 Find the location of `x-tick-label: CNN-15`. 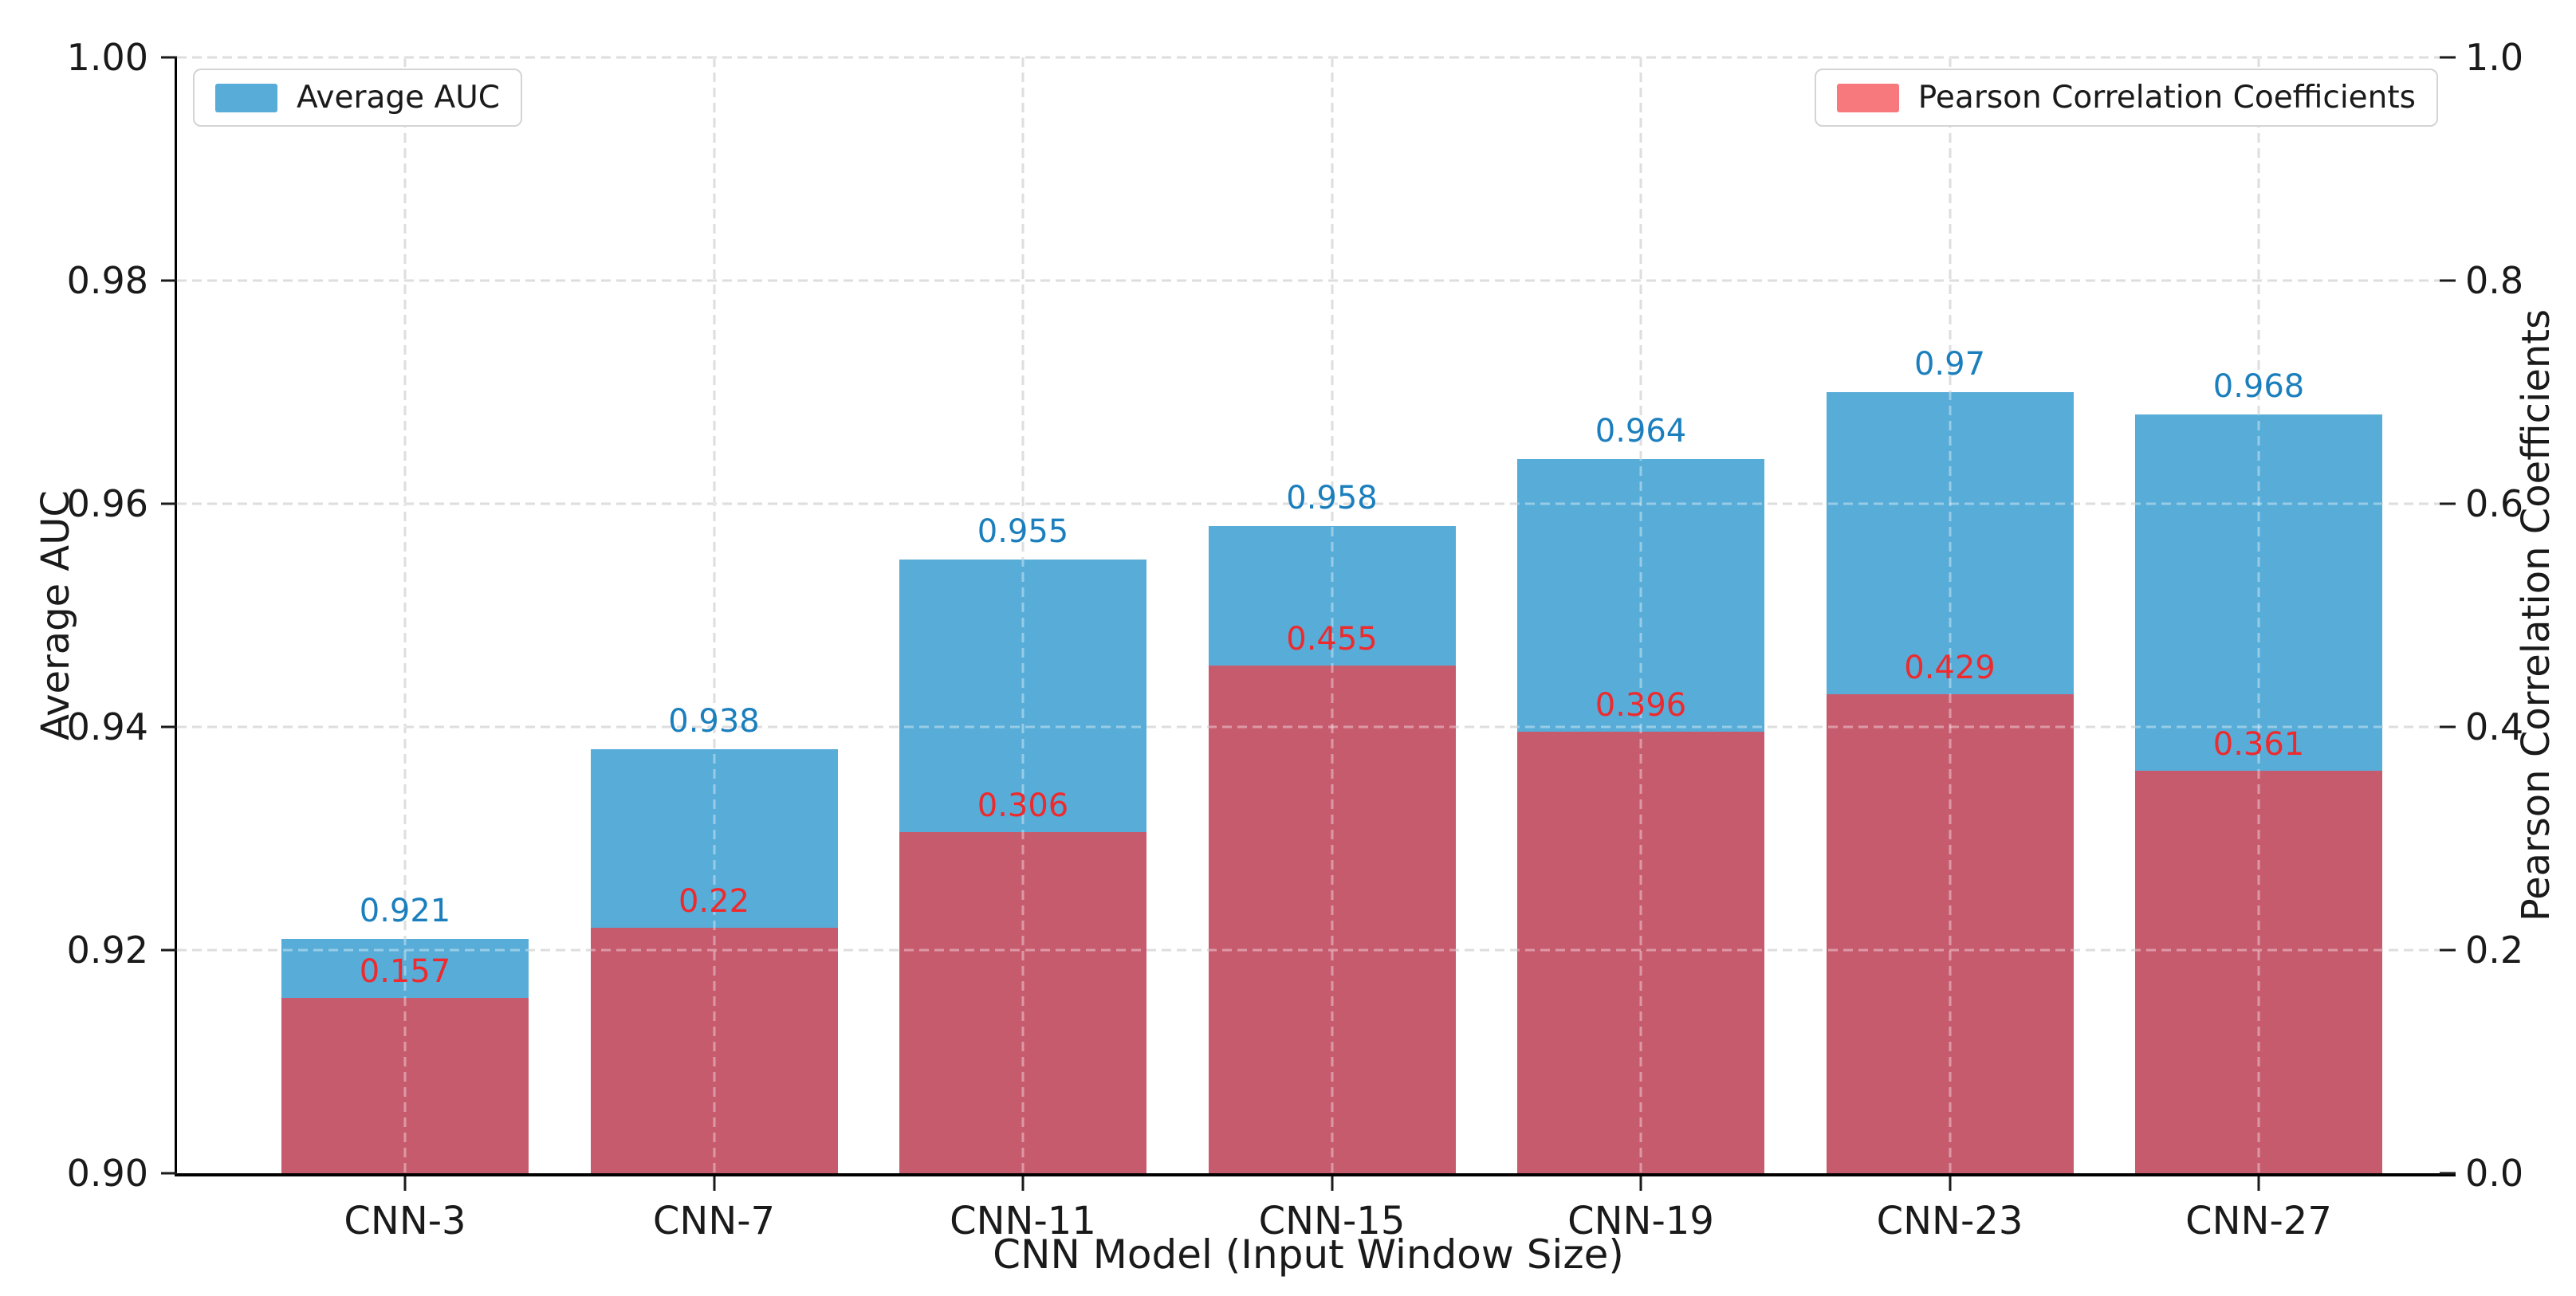

x-tick-label: CNN-15 is located at coordinates (1332, 1221).